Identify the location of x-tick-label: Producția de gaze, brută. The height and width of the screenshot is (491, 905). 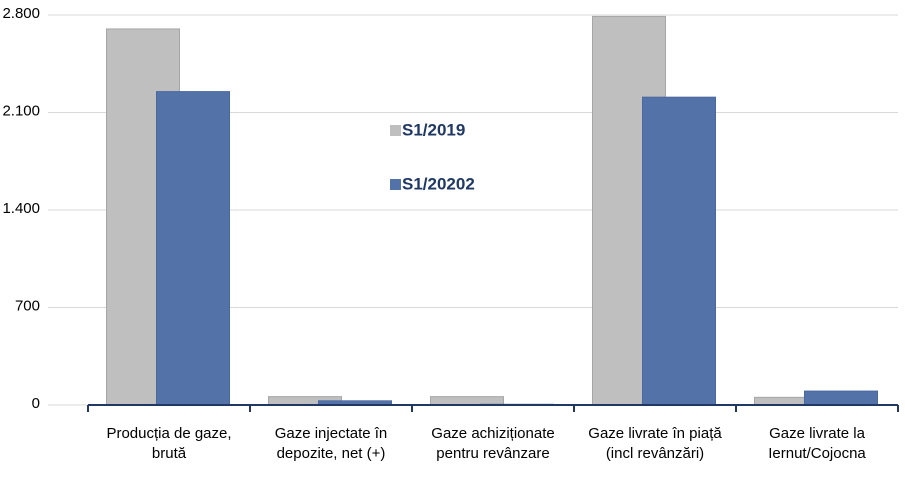
(168, 443).